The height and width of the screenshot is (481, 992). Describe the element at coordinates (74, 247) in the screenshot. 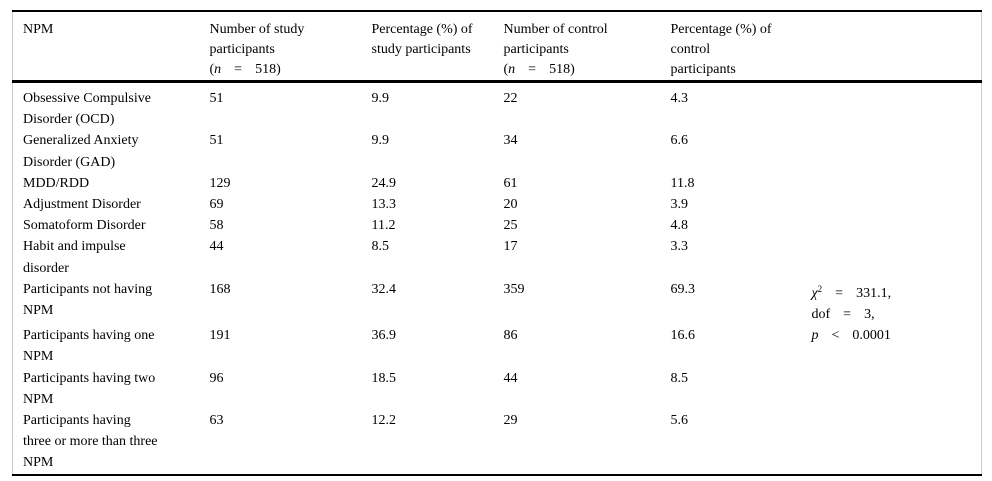

I see `text-line: Habit and impulse` at that location.